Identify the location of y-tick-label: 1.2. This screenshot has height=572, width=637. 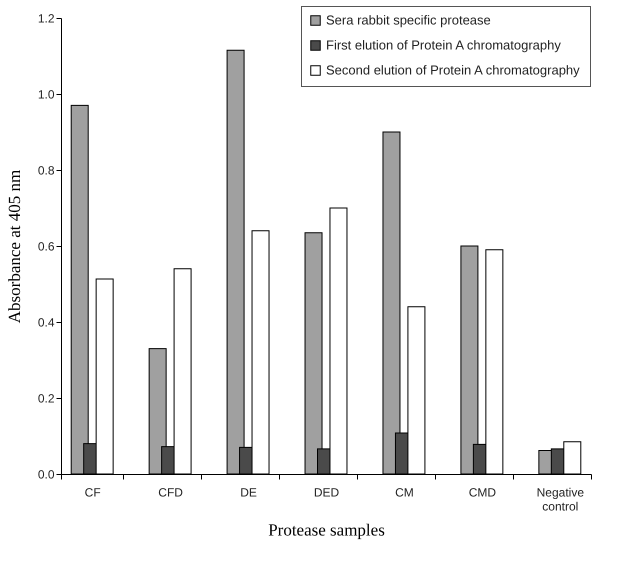
(46, 19).